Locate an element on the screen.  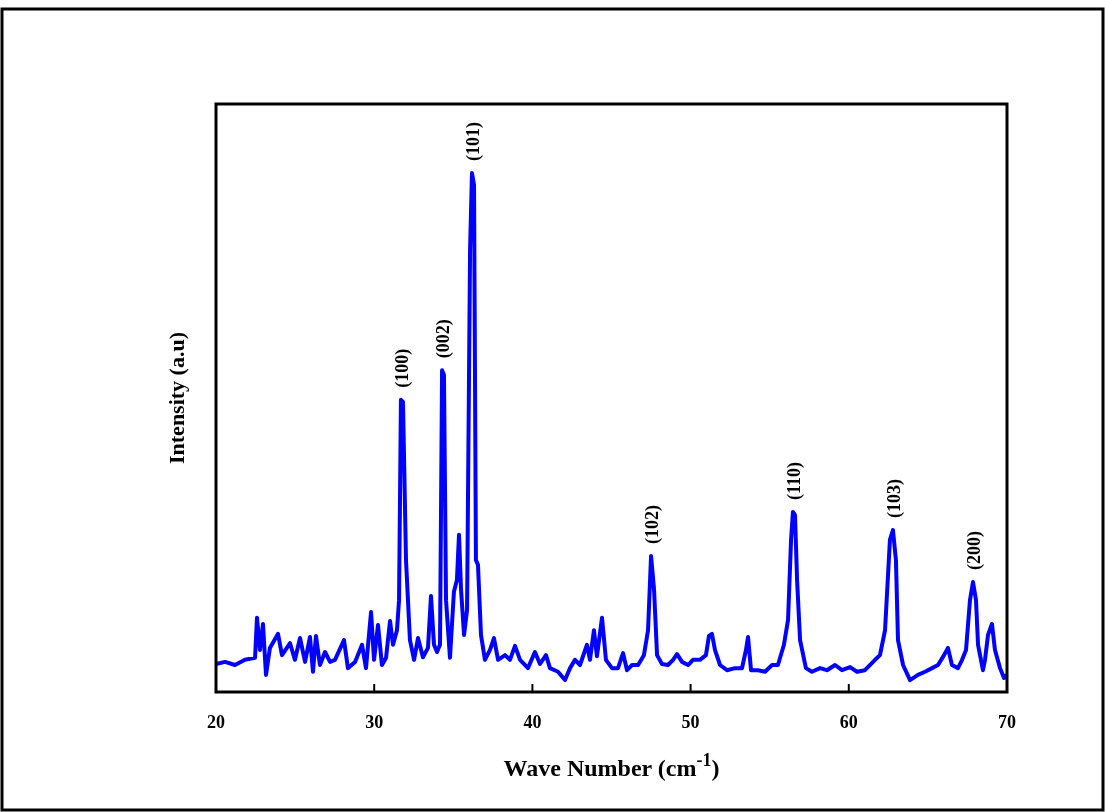
x-tick-label: 20 is located at coordinates (216, 722).